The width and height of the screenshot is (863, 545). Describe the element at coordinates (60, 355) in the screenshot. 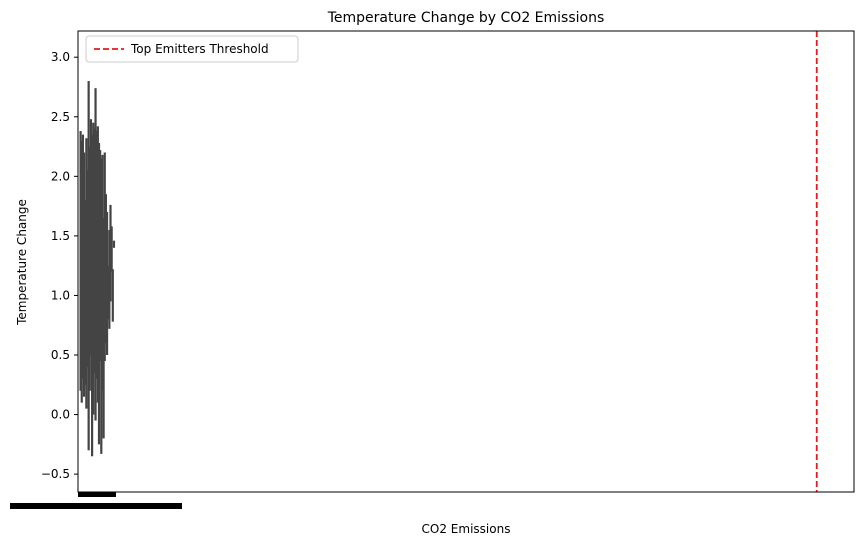

I see `y-tick-label: 0.5` at that location.